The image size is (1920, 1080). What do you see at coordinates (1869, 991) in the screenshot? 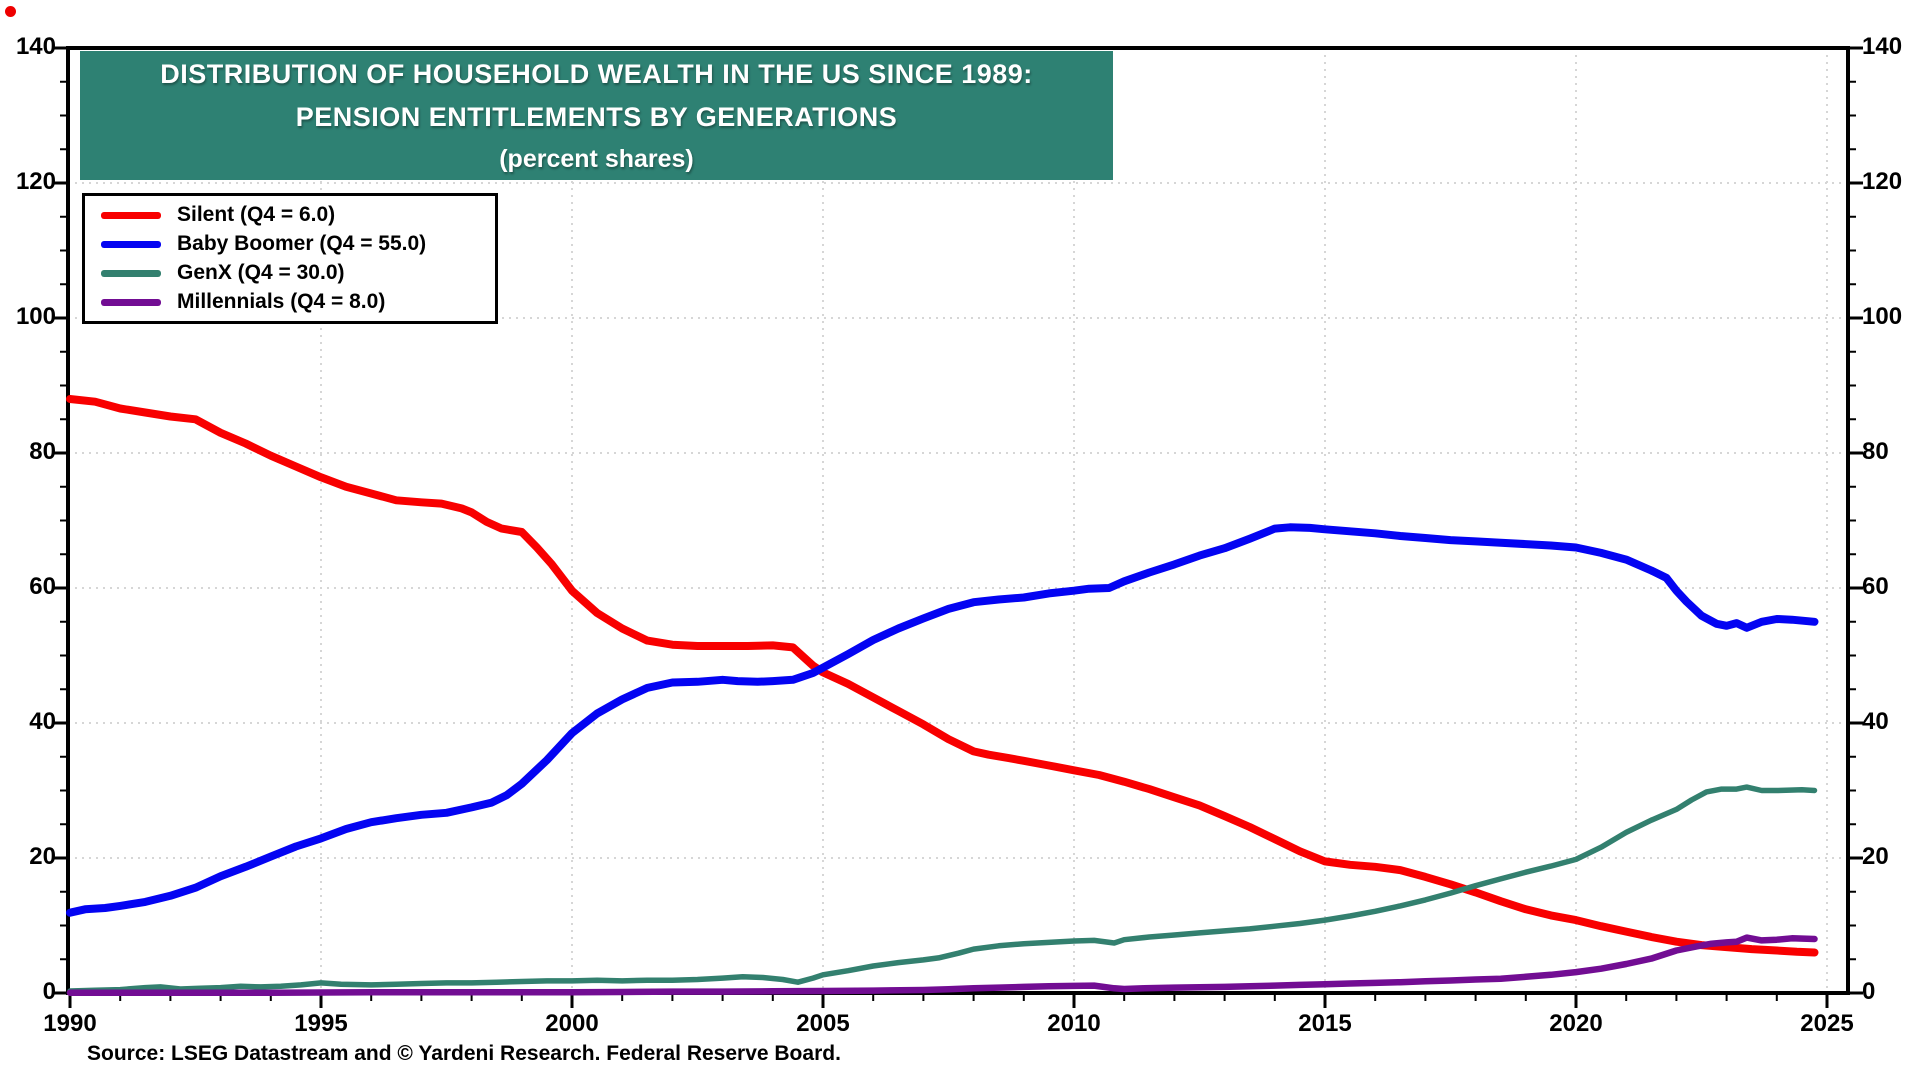
I see `y-axis-label-right: 0` at bounding box center [1869, 991].